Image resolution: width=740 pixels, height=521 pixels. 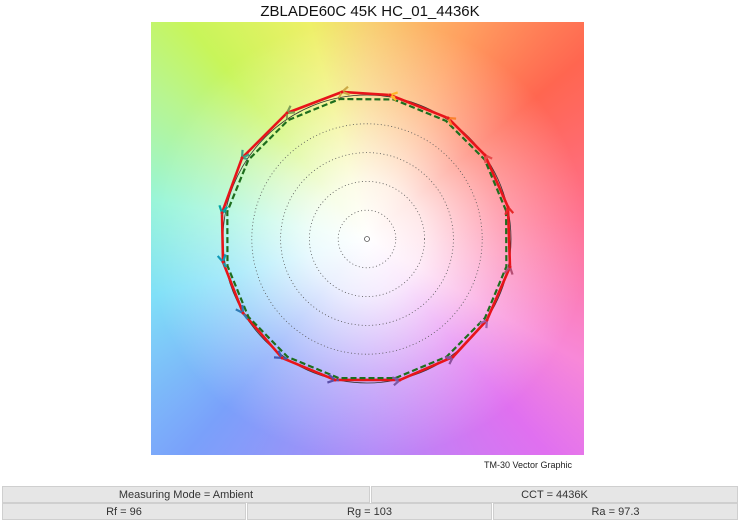 I want to click on measuring-mode-cell: Measuring Mode = Ambient, so click(x=186, y=494).